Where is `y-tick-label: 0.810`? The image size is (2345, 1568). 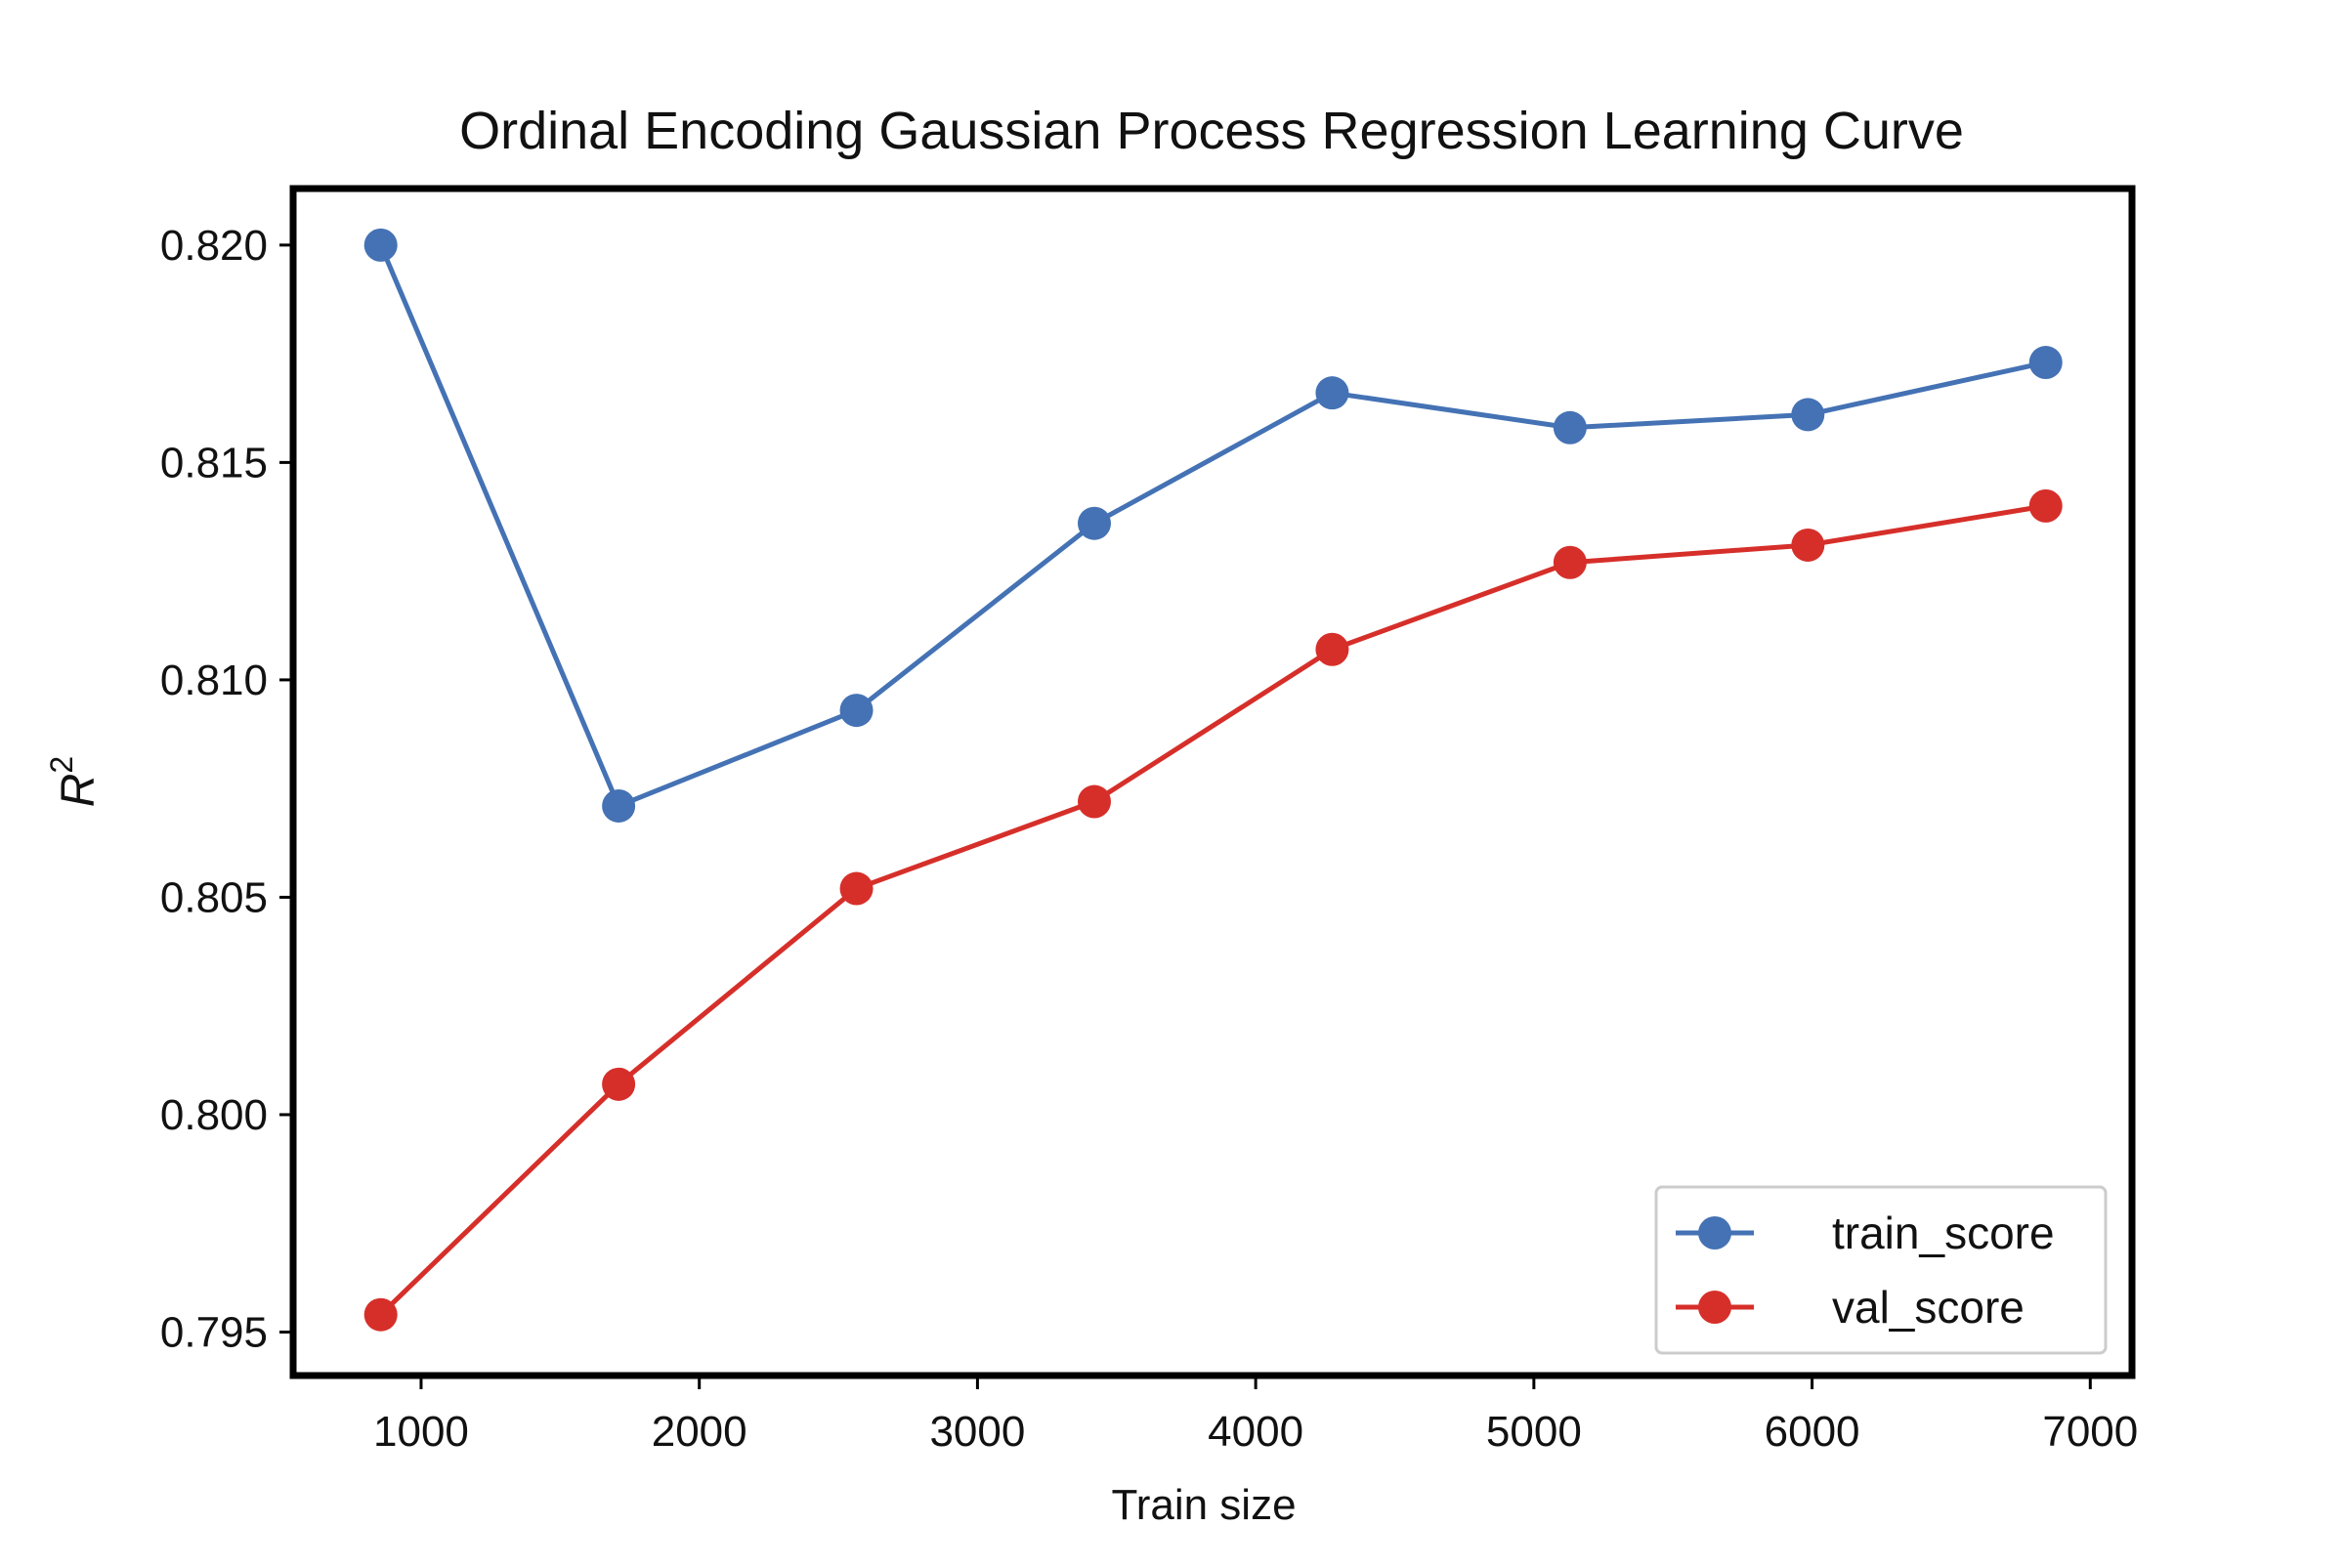
y-tick-label: 0.810 is located at coordinates (214, 680).